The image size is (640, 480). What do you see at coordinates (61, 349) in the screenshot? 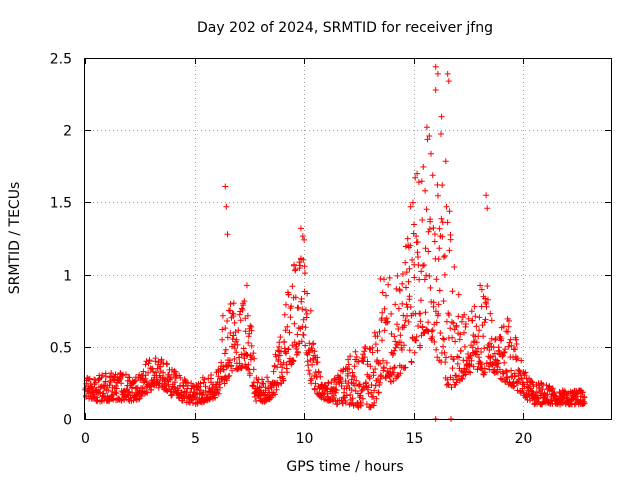
I see `y-tick-label: 0.5` at bounding box center [61, 349].